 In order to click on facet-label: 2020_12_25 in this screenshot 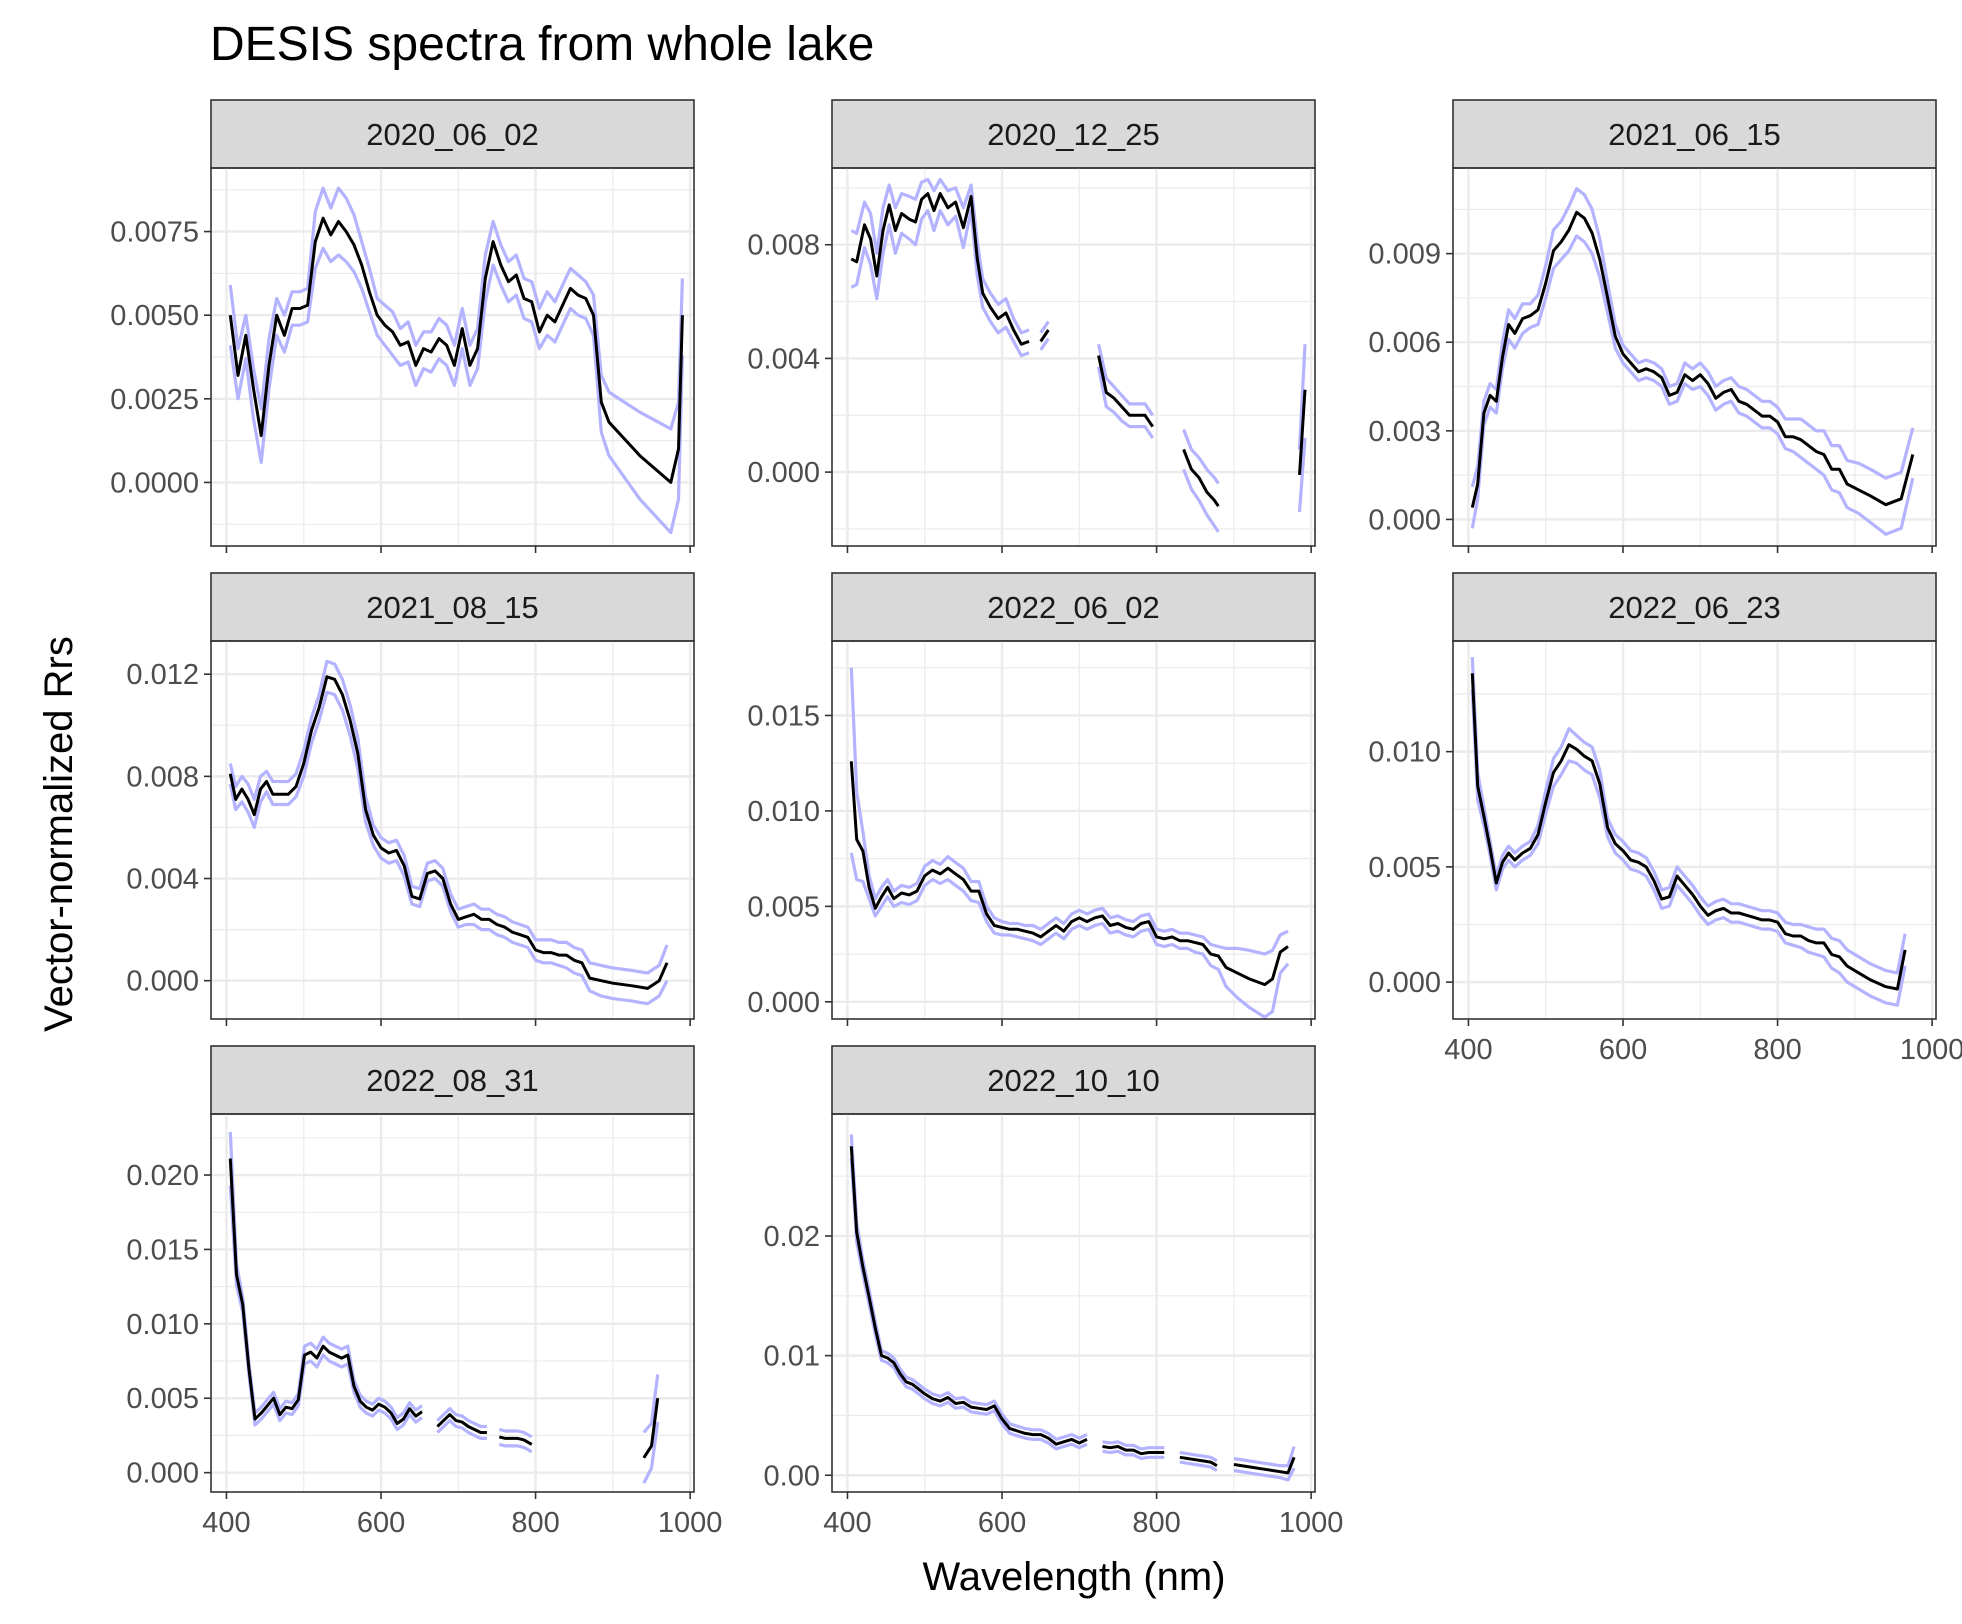, I will do `click(1073, 134)`.